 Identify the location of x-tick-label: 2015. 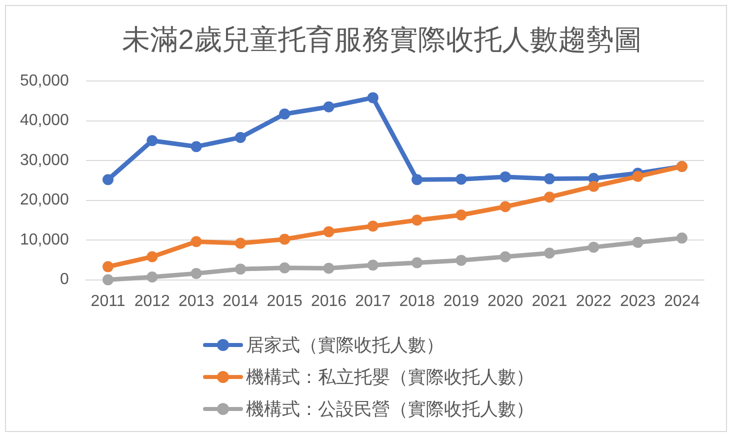
(284, 301).